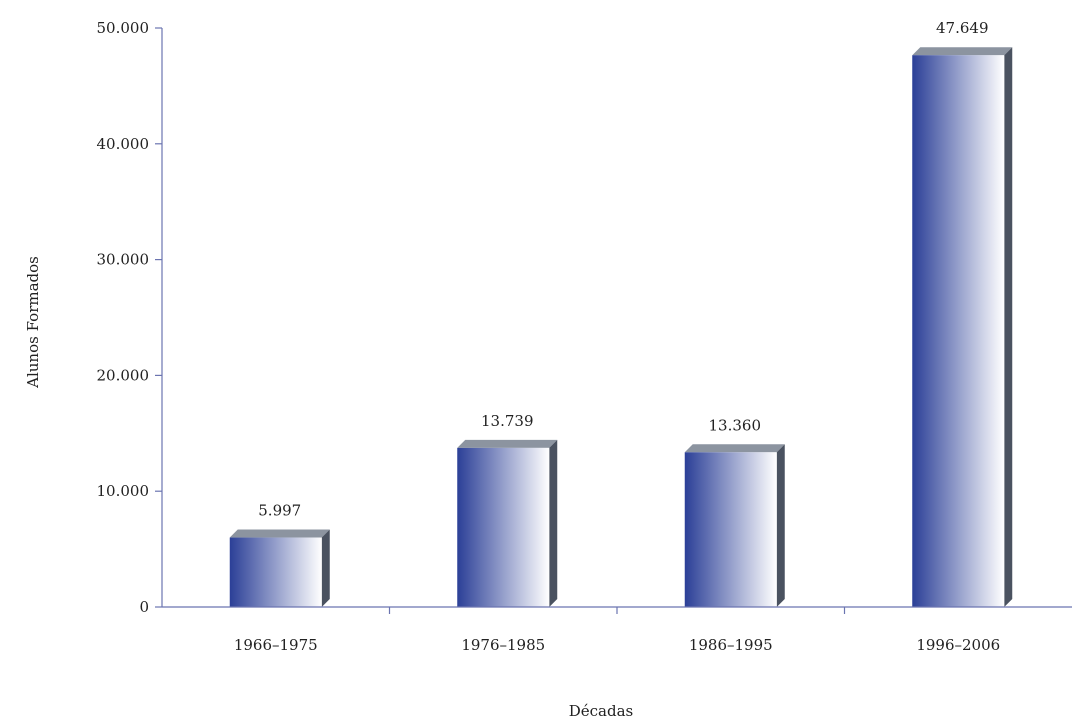 The width and height of the screenshot is (1077, 725). I want to click on bar: 5.997, so click(279, 554).